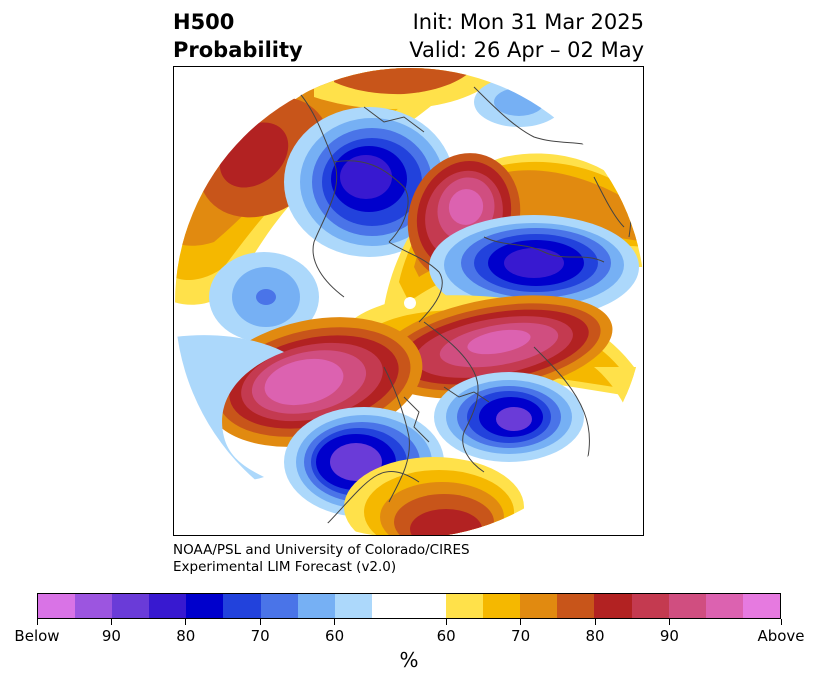  What do you see at coordinates (264, 297) in the screenshot?
I see `central-pacific-below-anomaly` at bounding box center [264, 297].